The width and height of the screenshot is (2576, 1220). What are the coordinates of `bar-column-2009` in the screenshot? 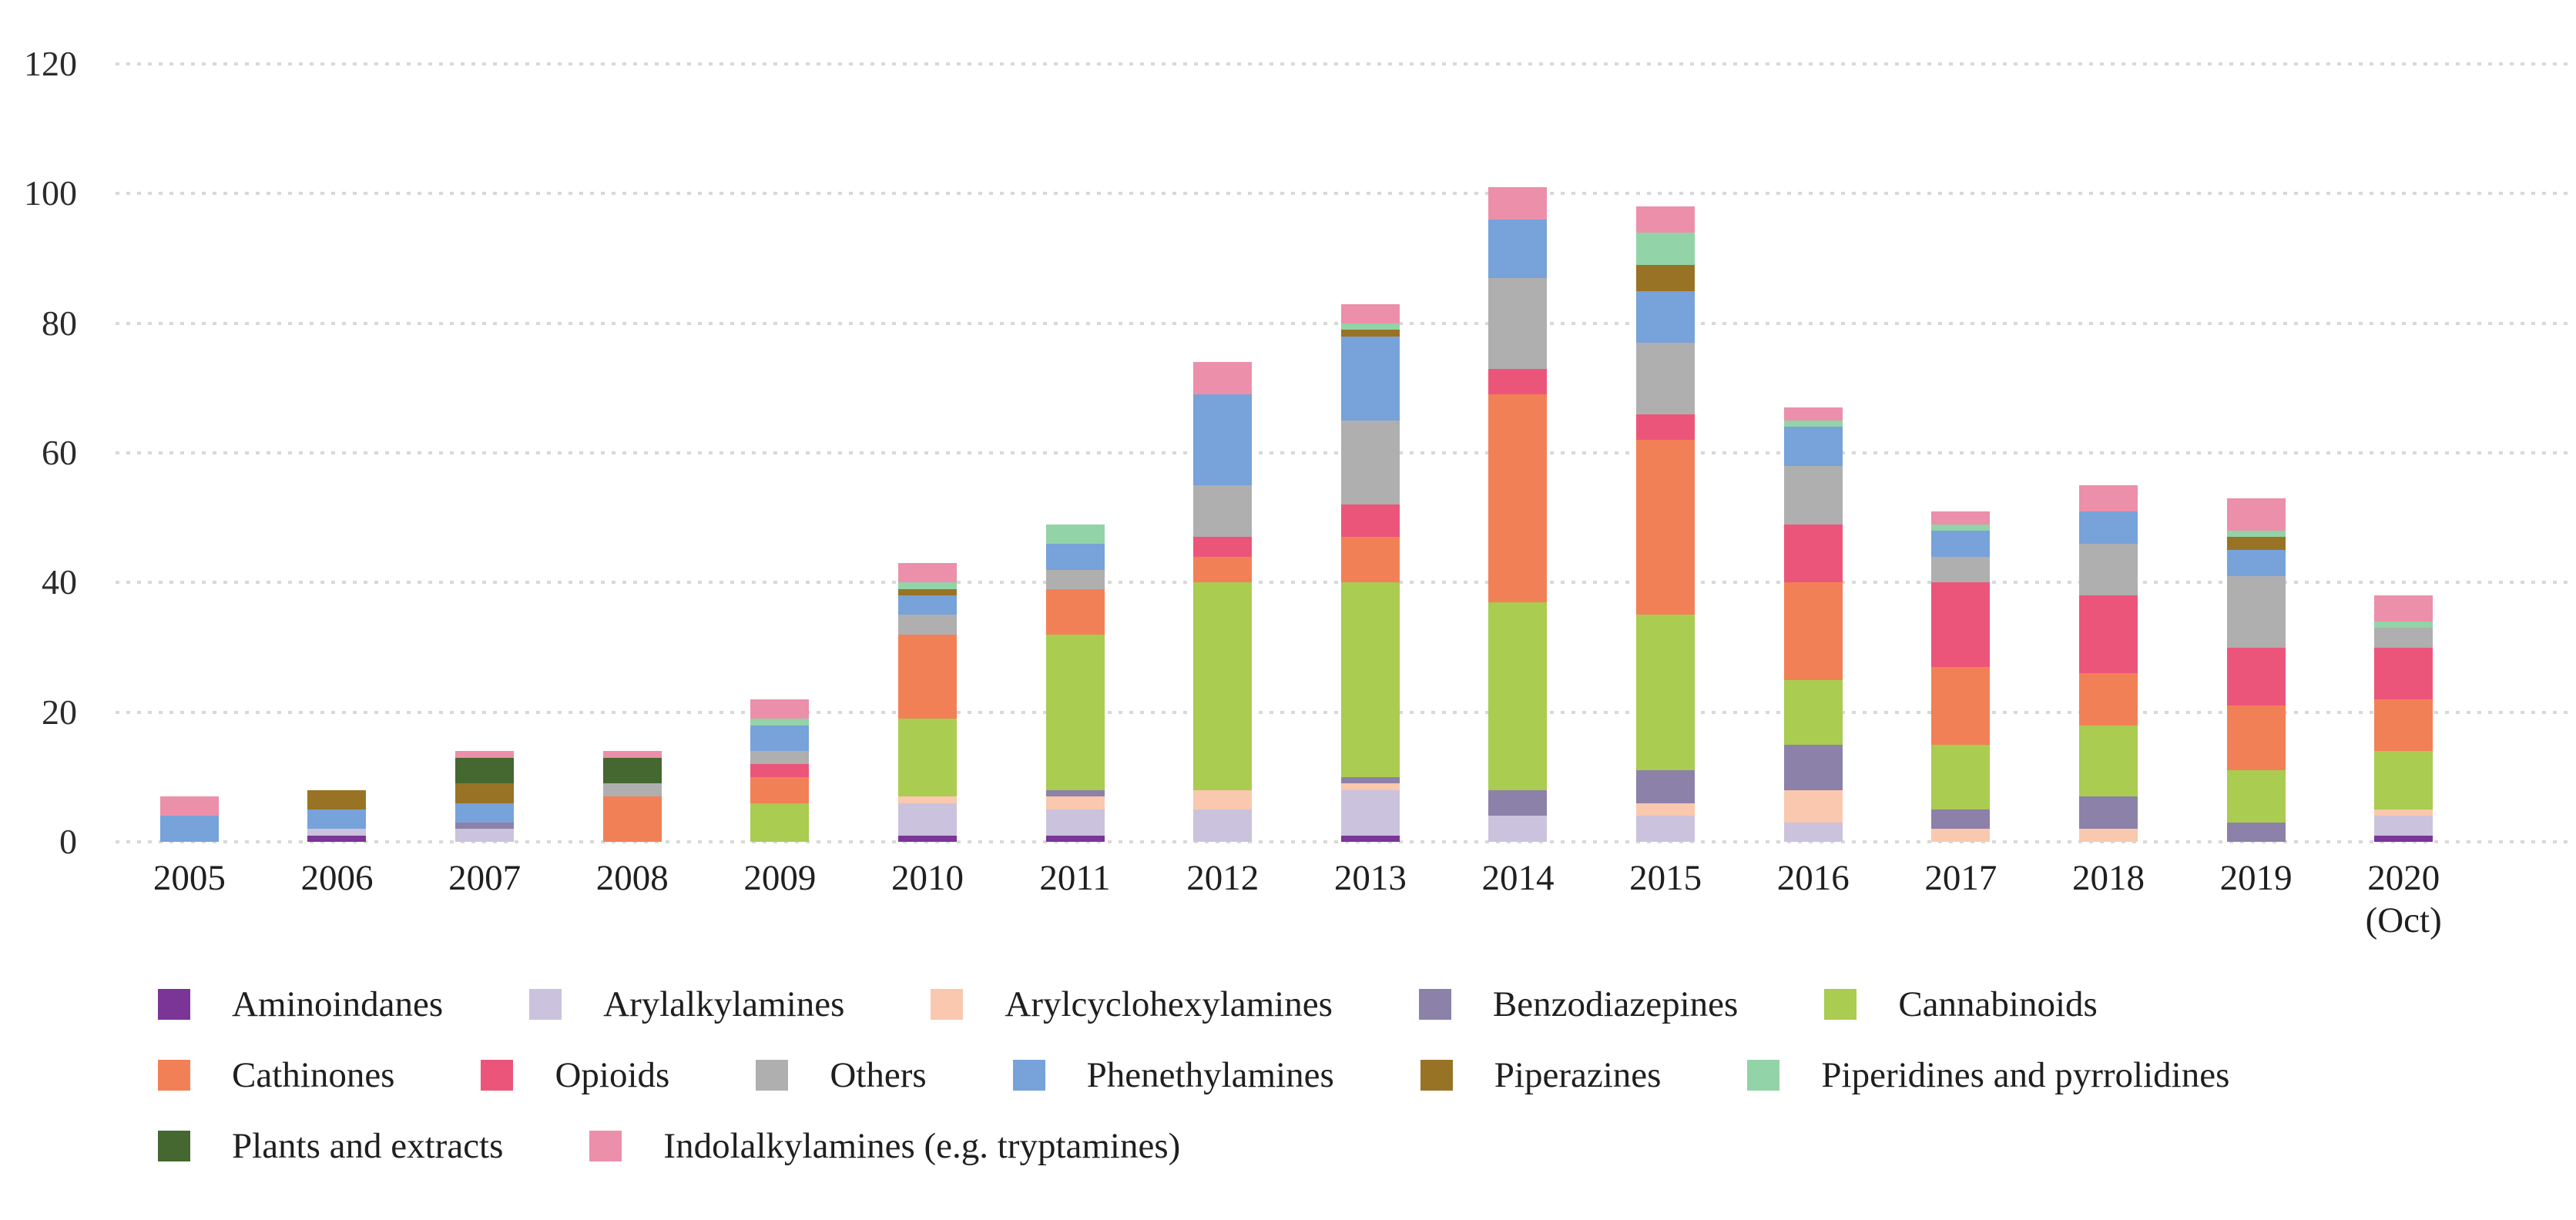 It's located at (780, 453).